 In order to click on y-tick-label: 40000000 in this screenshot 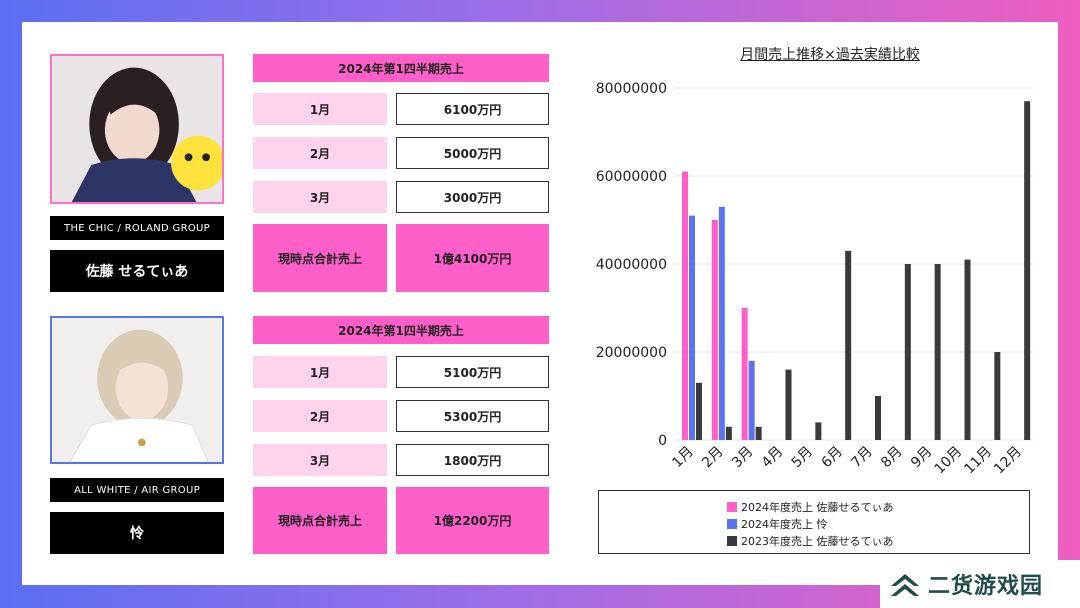, I will do `click(631, 265)`.